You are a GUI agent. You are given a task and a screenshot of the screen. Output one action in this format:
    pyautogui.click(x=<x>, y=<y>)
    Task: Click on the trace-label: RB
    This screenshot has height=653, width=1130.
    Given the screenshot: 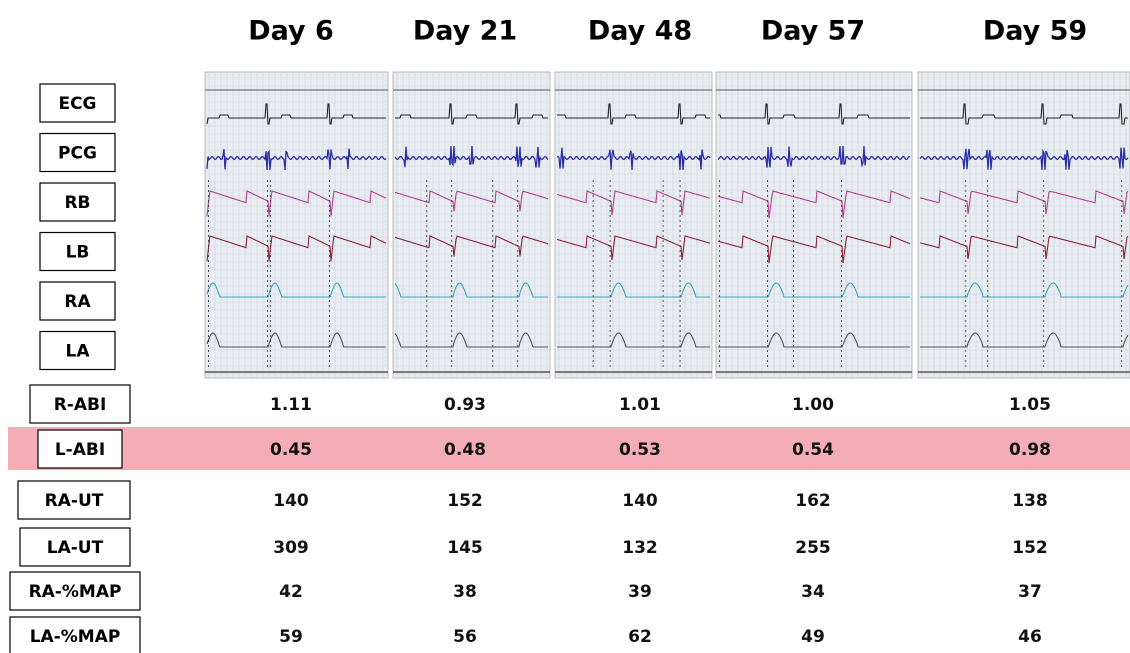 What is the action you would take?
    pyautogui.click(x=77, y=203)
    